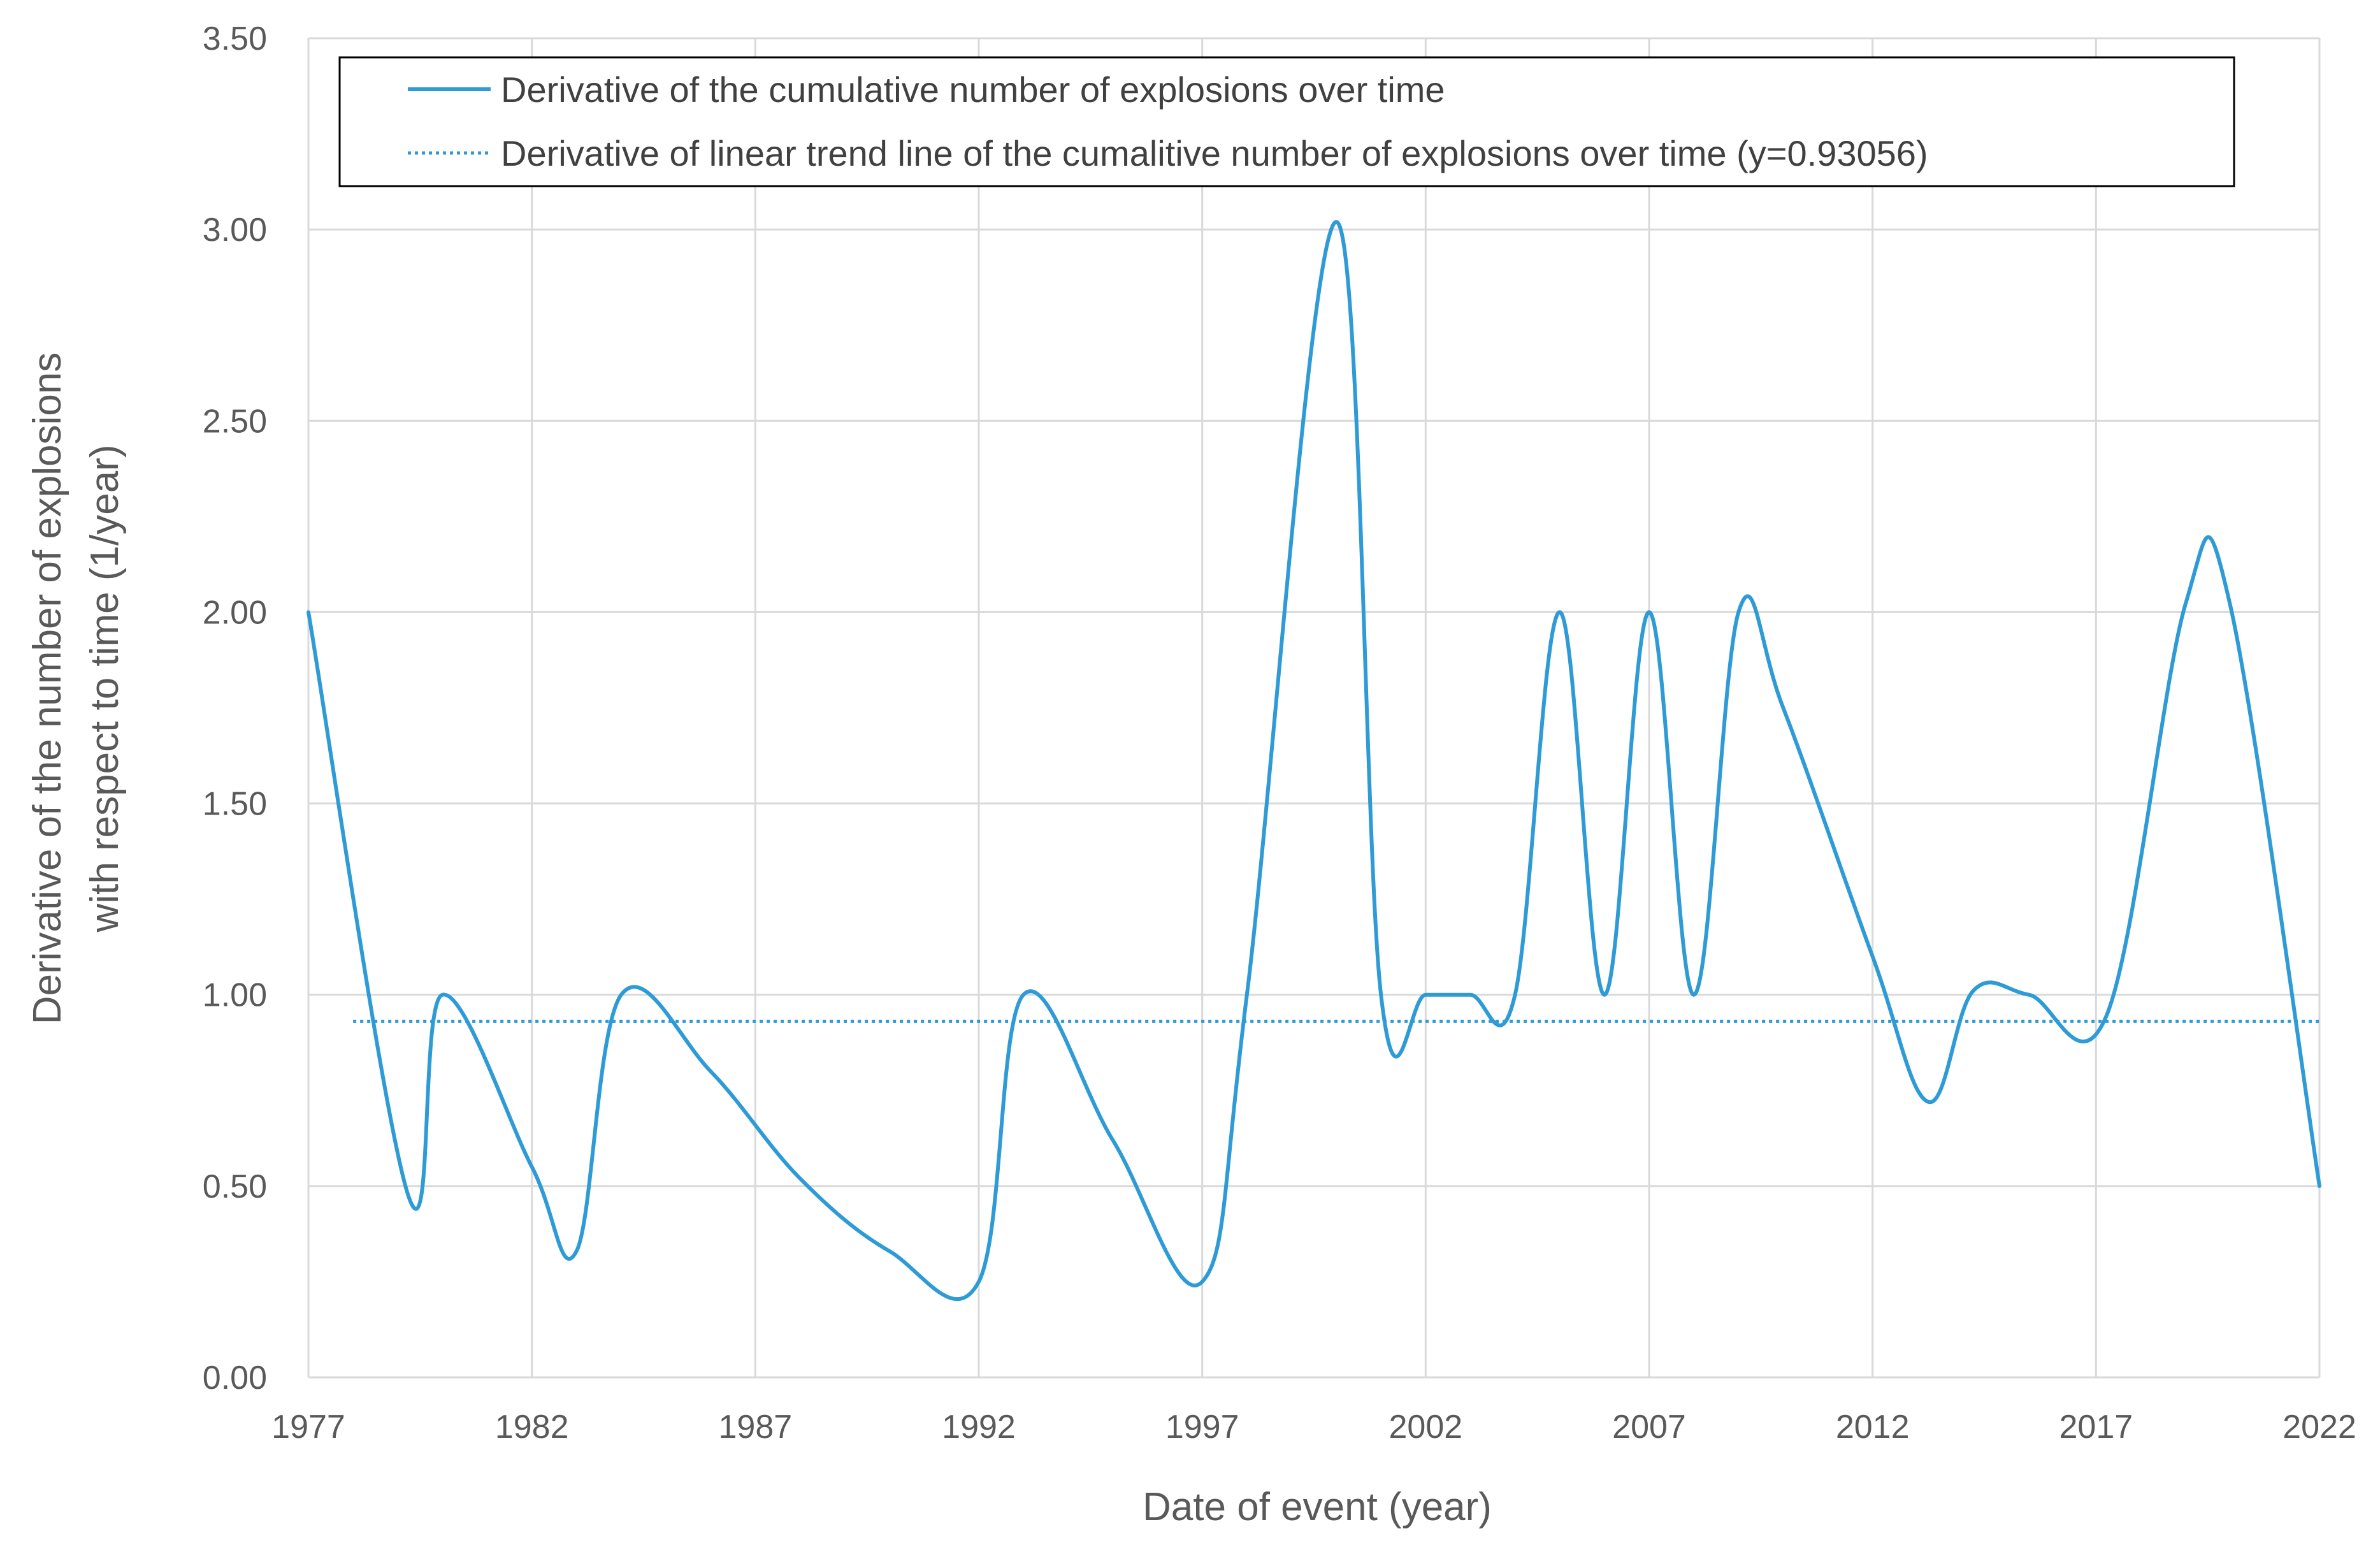  I want to click on x-axis-title: Date of event (year), so click(1318, 1507).